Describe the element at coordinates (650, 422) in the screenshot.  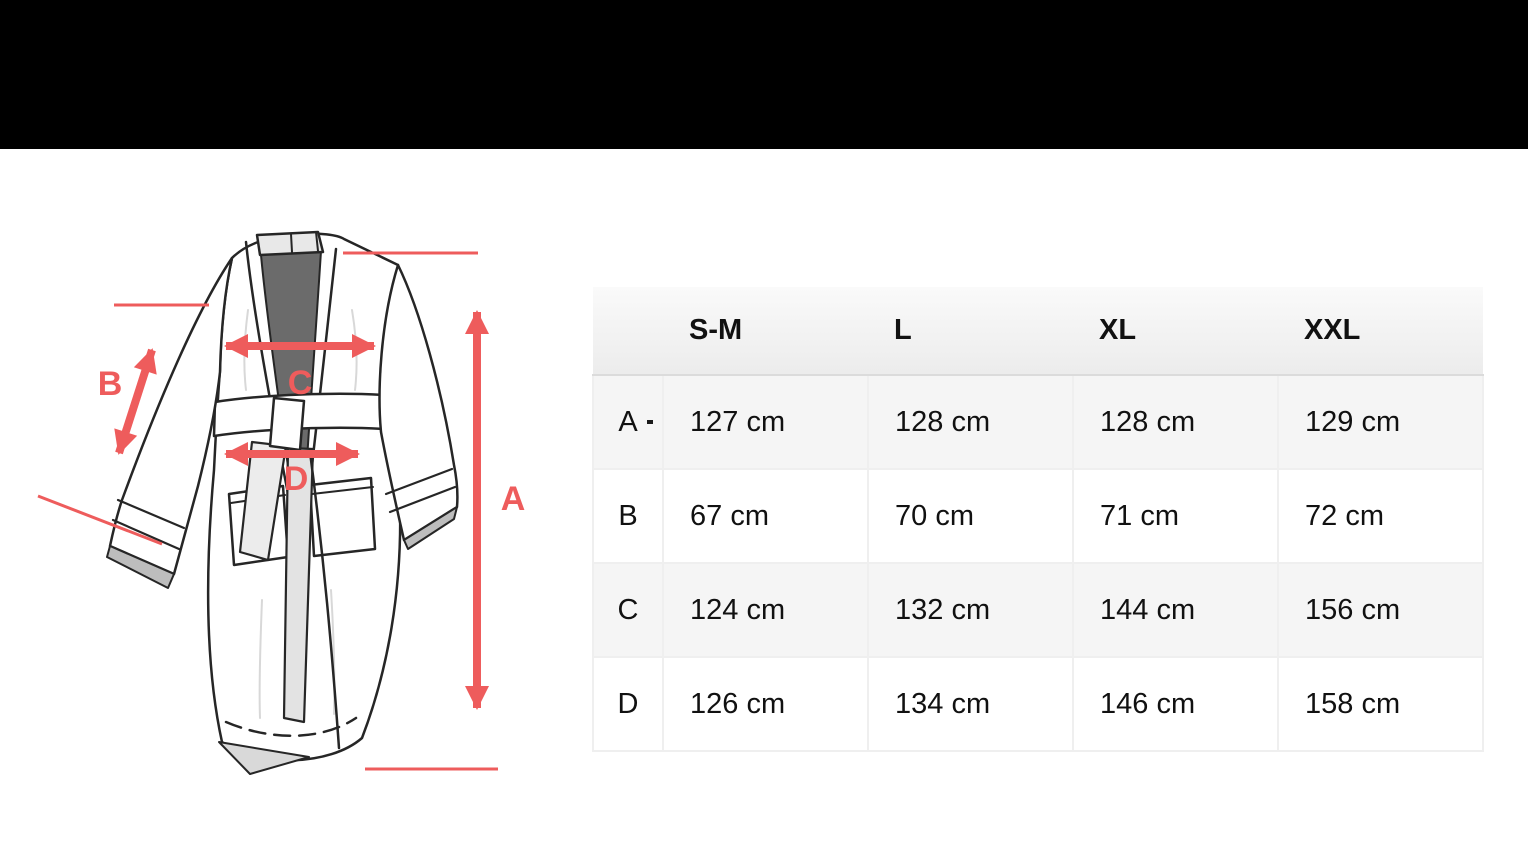
I see `tiny-dash-mark` at that location.